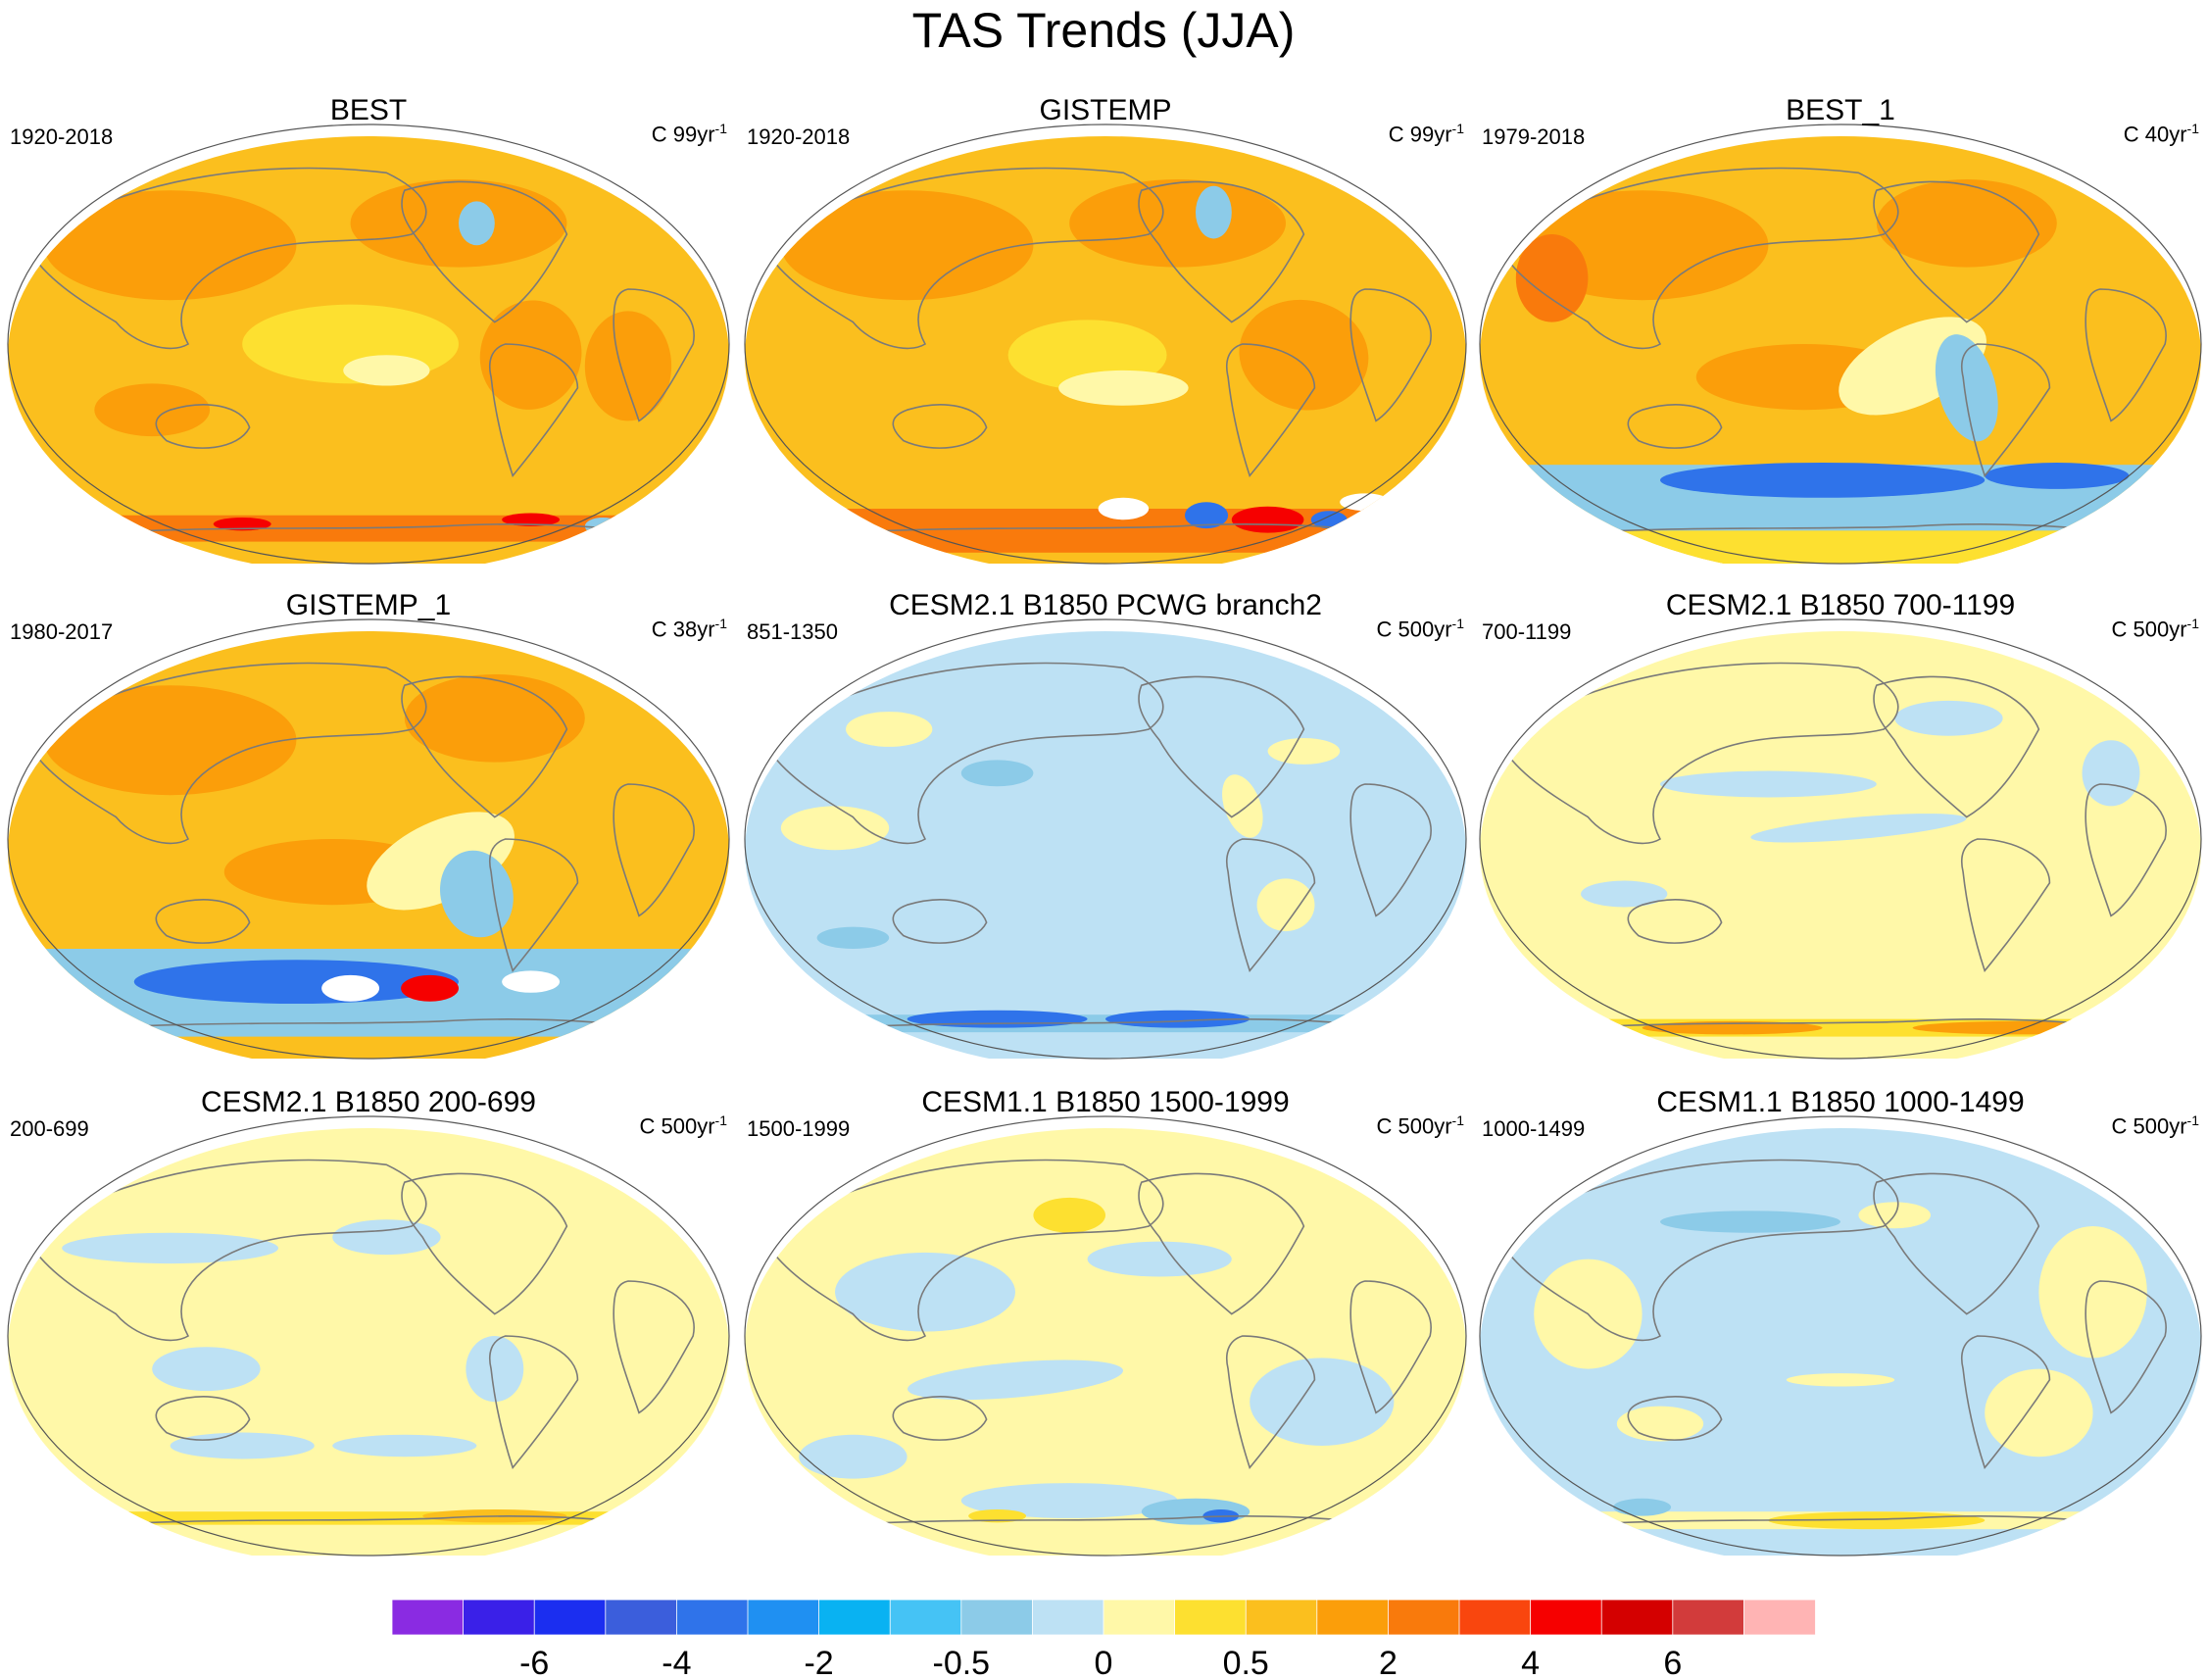 This screenshot has height=1680, width=2207. I want to click on panel-period: 1980-2017, so click(62, 631).